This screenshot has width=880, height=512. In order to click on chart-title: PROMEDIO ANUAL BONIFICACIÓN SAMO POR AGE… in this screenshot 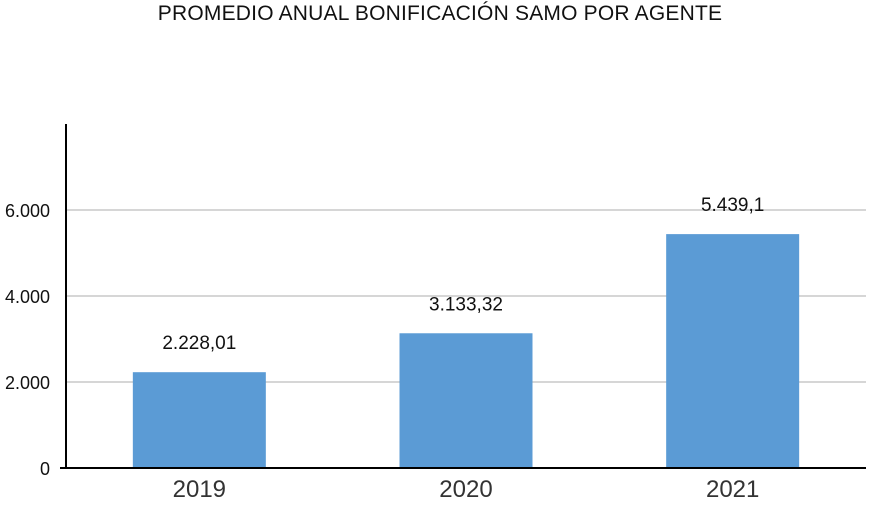, I will do `click(440, 13)`.